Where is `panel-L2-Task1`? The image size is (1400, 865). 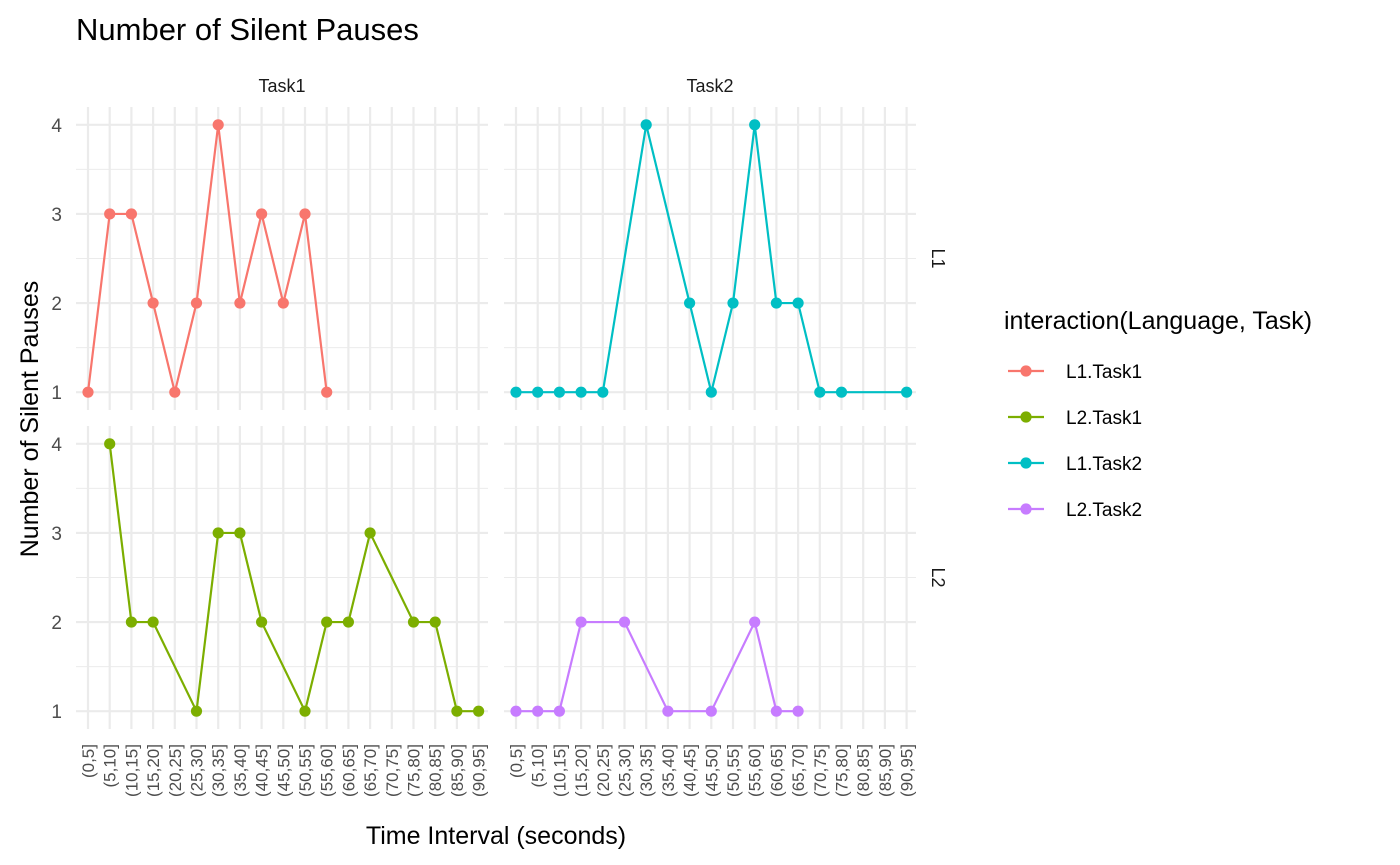 panel-L2-Task1 is located at coordinates (282, 577).